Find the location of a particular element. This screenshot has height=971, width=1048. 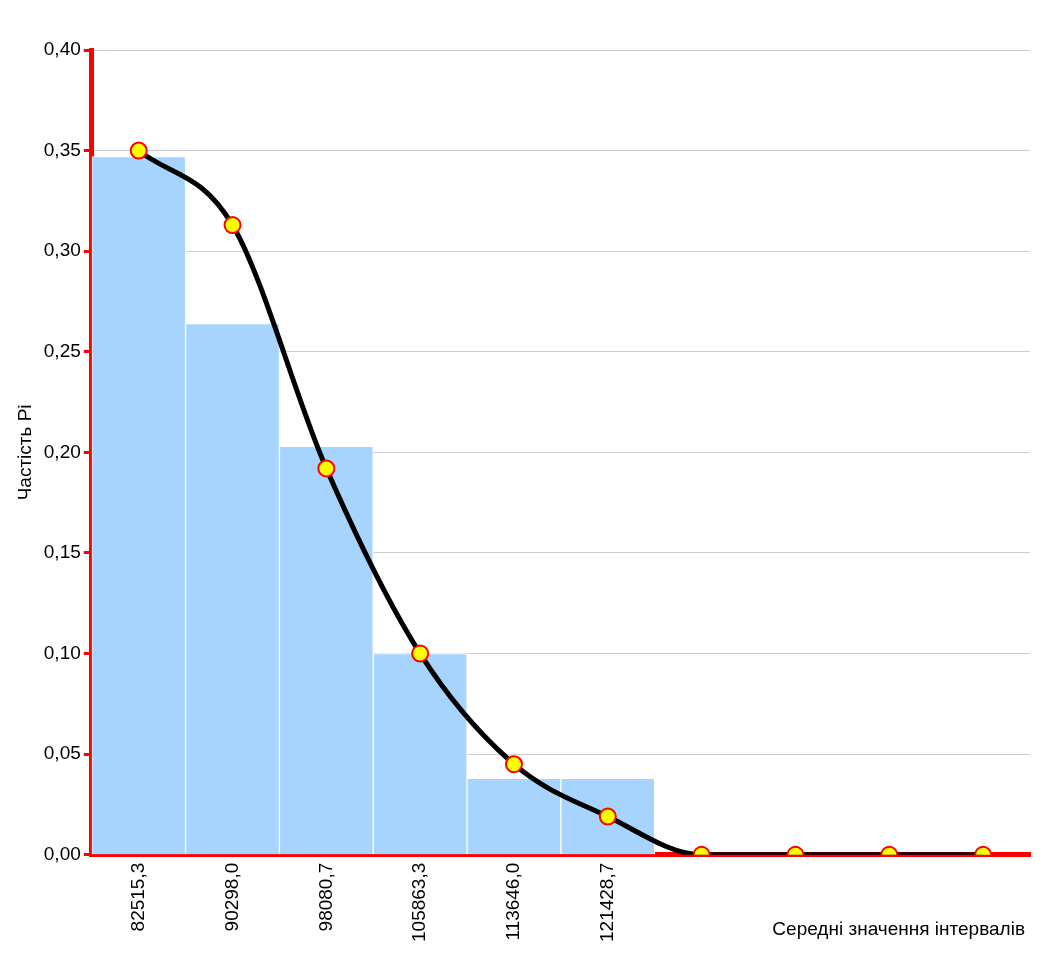

y-tick-label: 0,00 is located at coordinates (62, 853).